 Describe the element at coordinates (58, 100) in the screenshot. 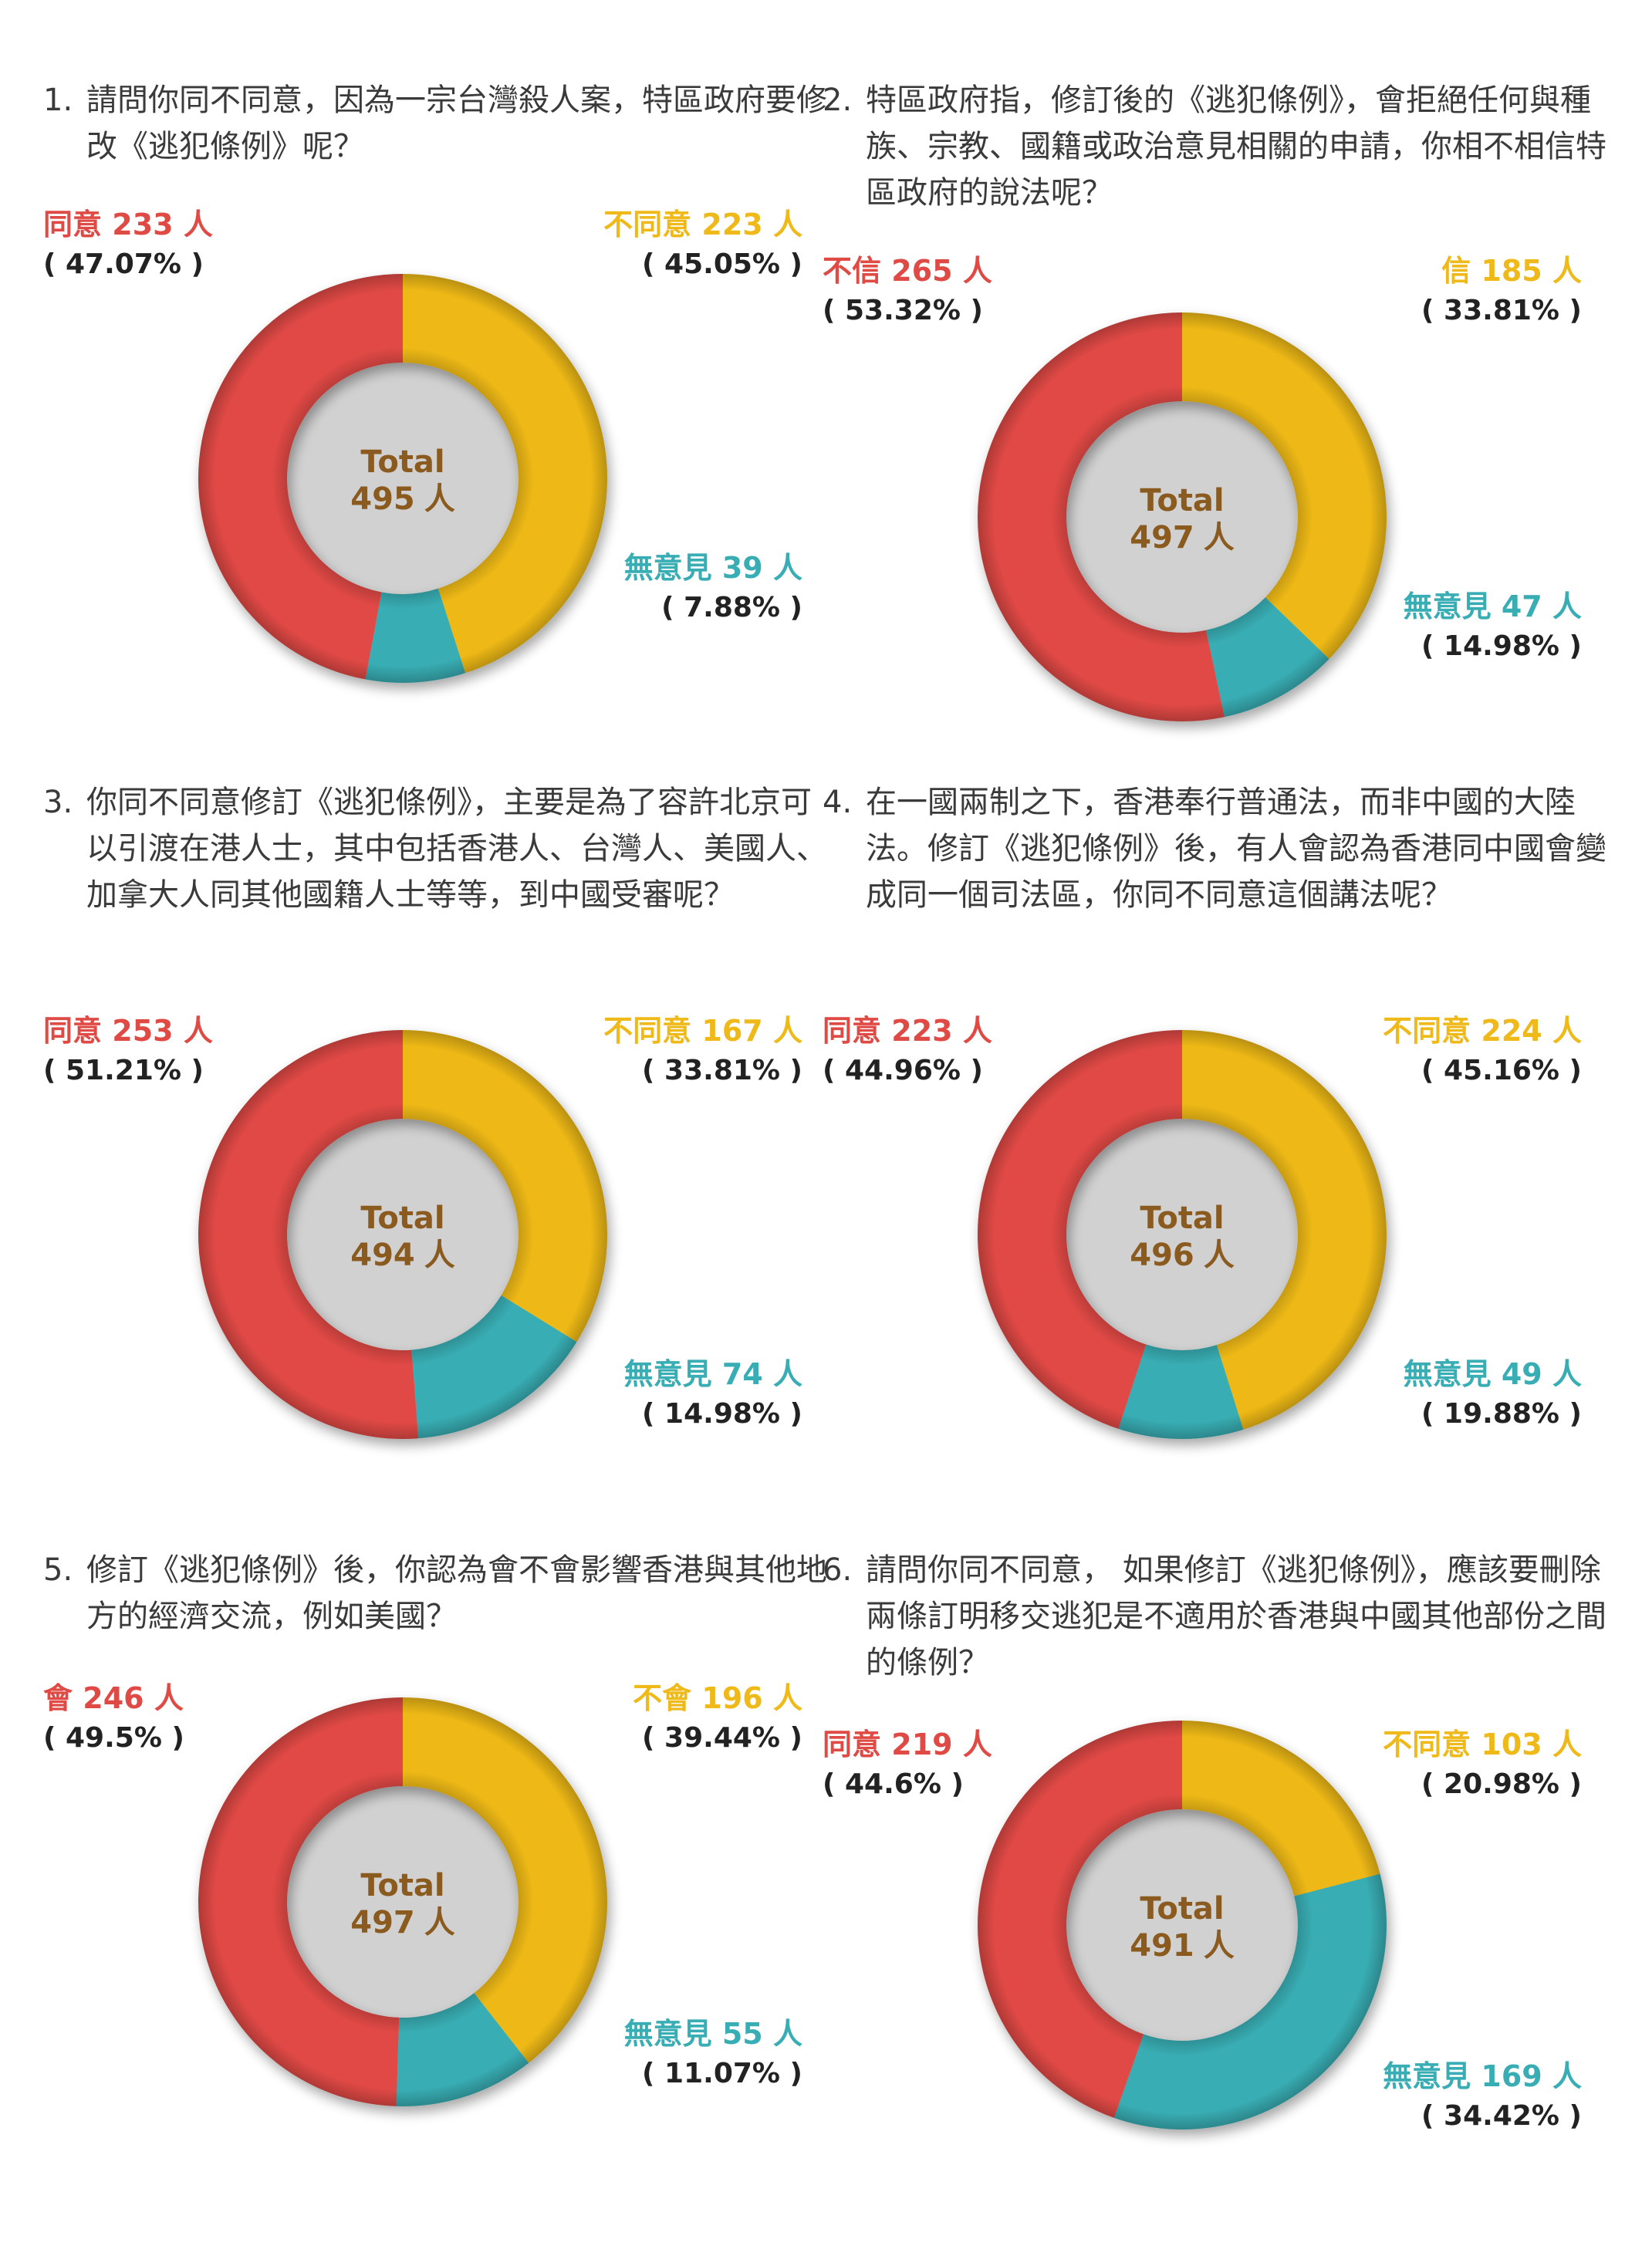

I see `question-number: 1.` at that location.